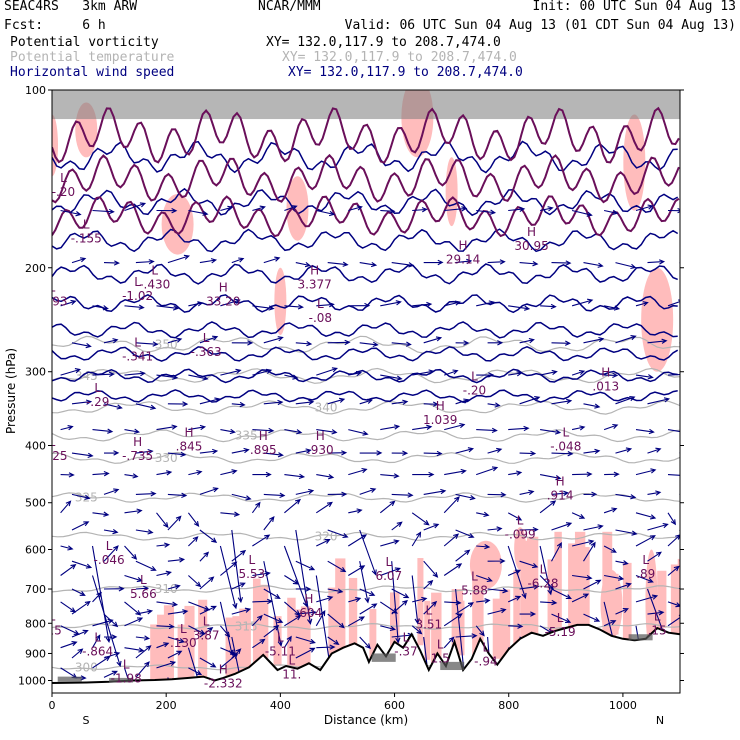  Describe the element at coordinates (166, 589) in the screenshot. I see `theta-contour-label: 310` at that location.